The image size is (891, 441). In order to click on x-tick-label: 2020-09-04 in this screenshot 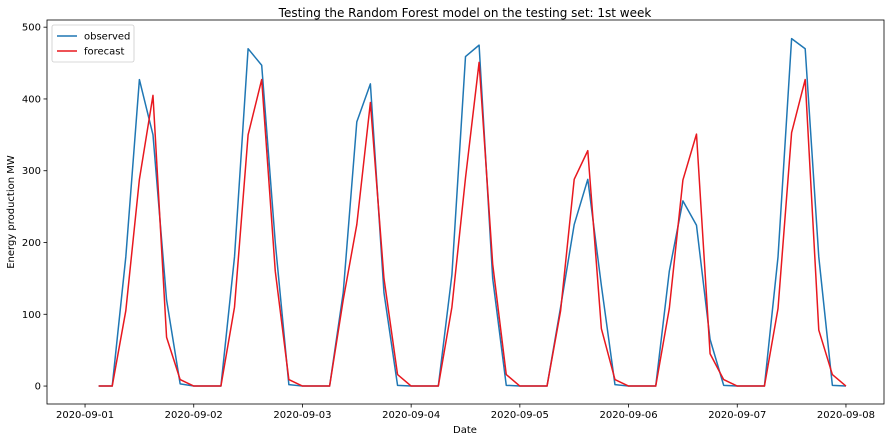, I will do `click(411, 415)`.